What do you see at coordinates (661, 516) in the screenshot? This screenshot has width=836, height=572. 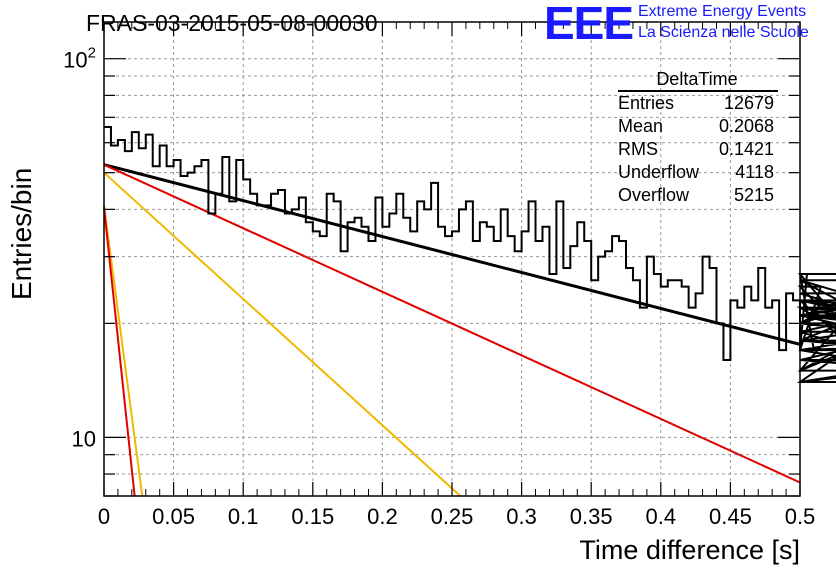 I see `x-tick-label: 0.4` at bounding box center [661, 516].